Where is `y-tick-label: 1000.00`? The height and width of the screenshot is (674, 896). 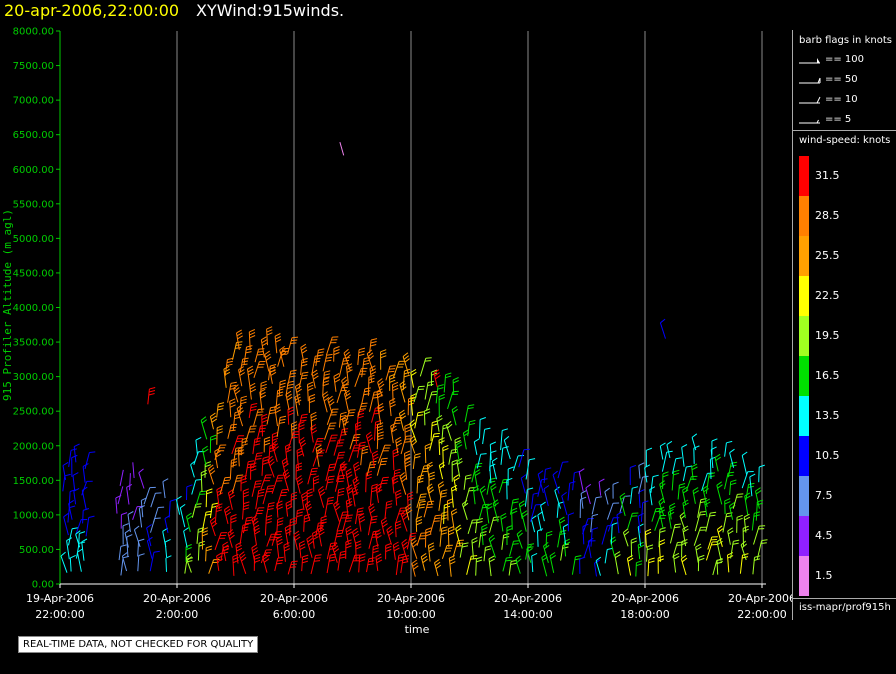
y-tick-label: 1000.00 is located at coordinates (33, 515).